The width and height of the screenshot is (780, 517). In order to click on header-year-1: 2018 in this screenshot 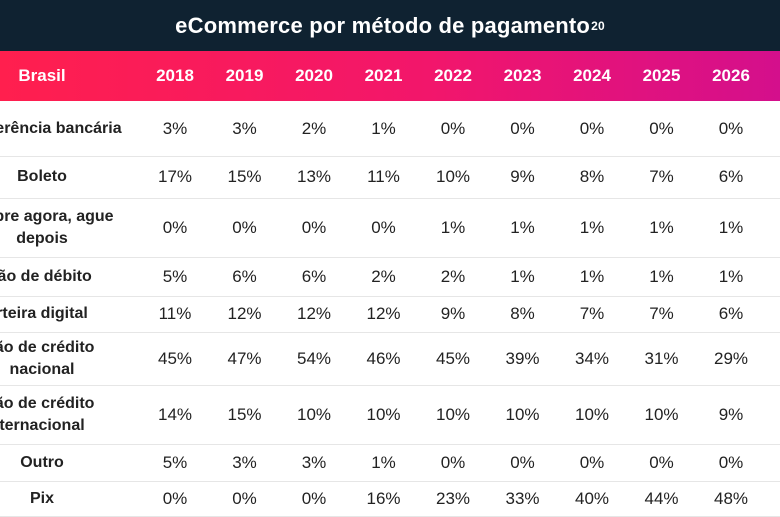, I will do `click(175, 76)`.